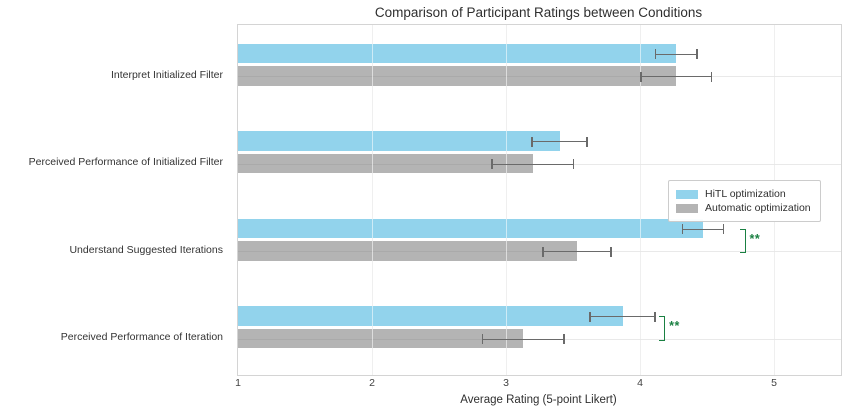 This screenshot has width=847, height=418. Describe the element at coordinates (758, 208) in the screenshot. I see `legend-label-automatic: Automatic optimization` at that location.